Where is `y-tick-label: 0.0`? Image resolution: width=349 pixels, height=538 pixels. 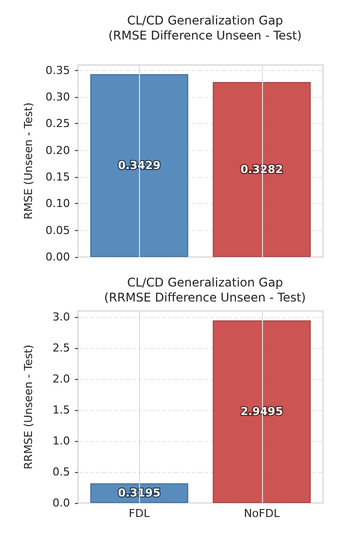 y-tick-label: 0.0 is located at coordinates (61, 503).